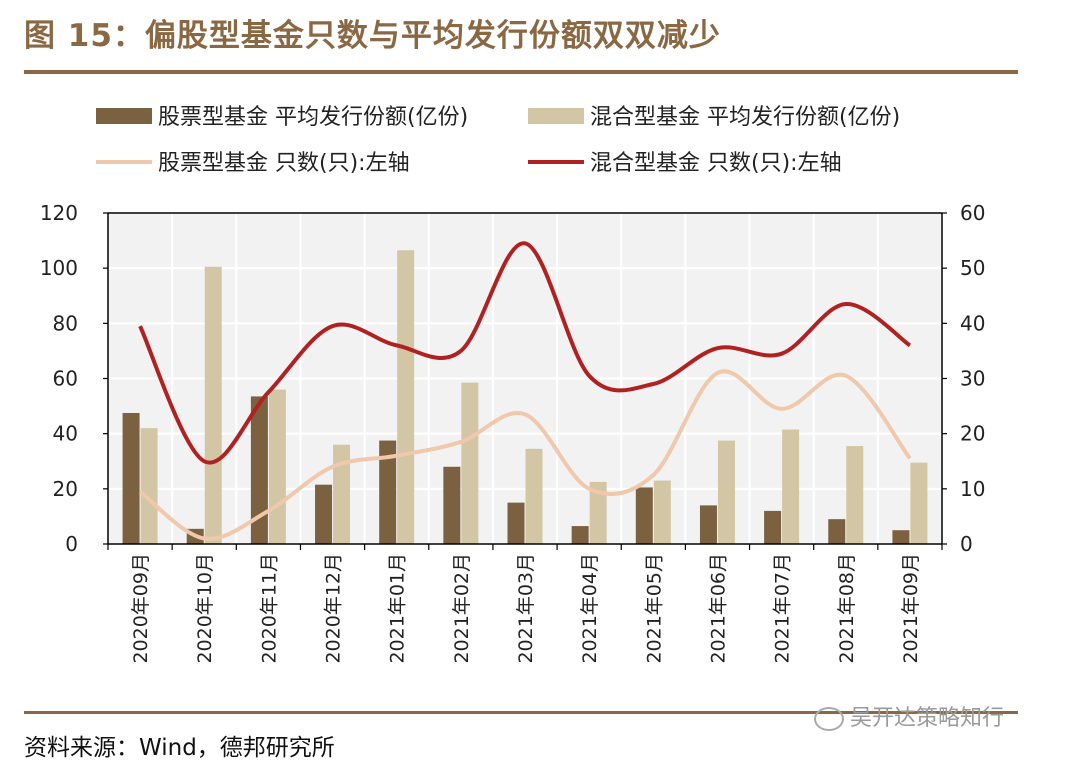 The image size is (1080, 770). What do you see at coordinates (972, 268) in the screenshot?
I see `y-right-tick-label: 50` at bounding box center [972, 268].